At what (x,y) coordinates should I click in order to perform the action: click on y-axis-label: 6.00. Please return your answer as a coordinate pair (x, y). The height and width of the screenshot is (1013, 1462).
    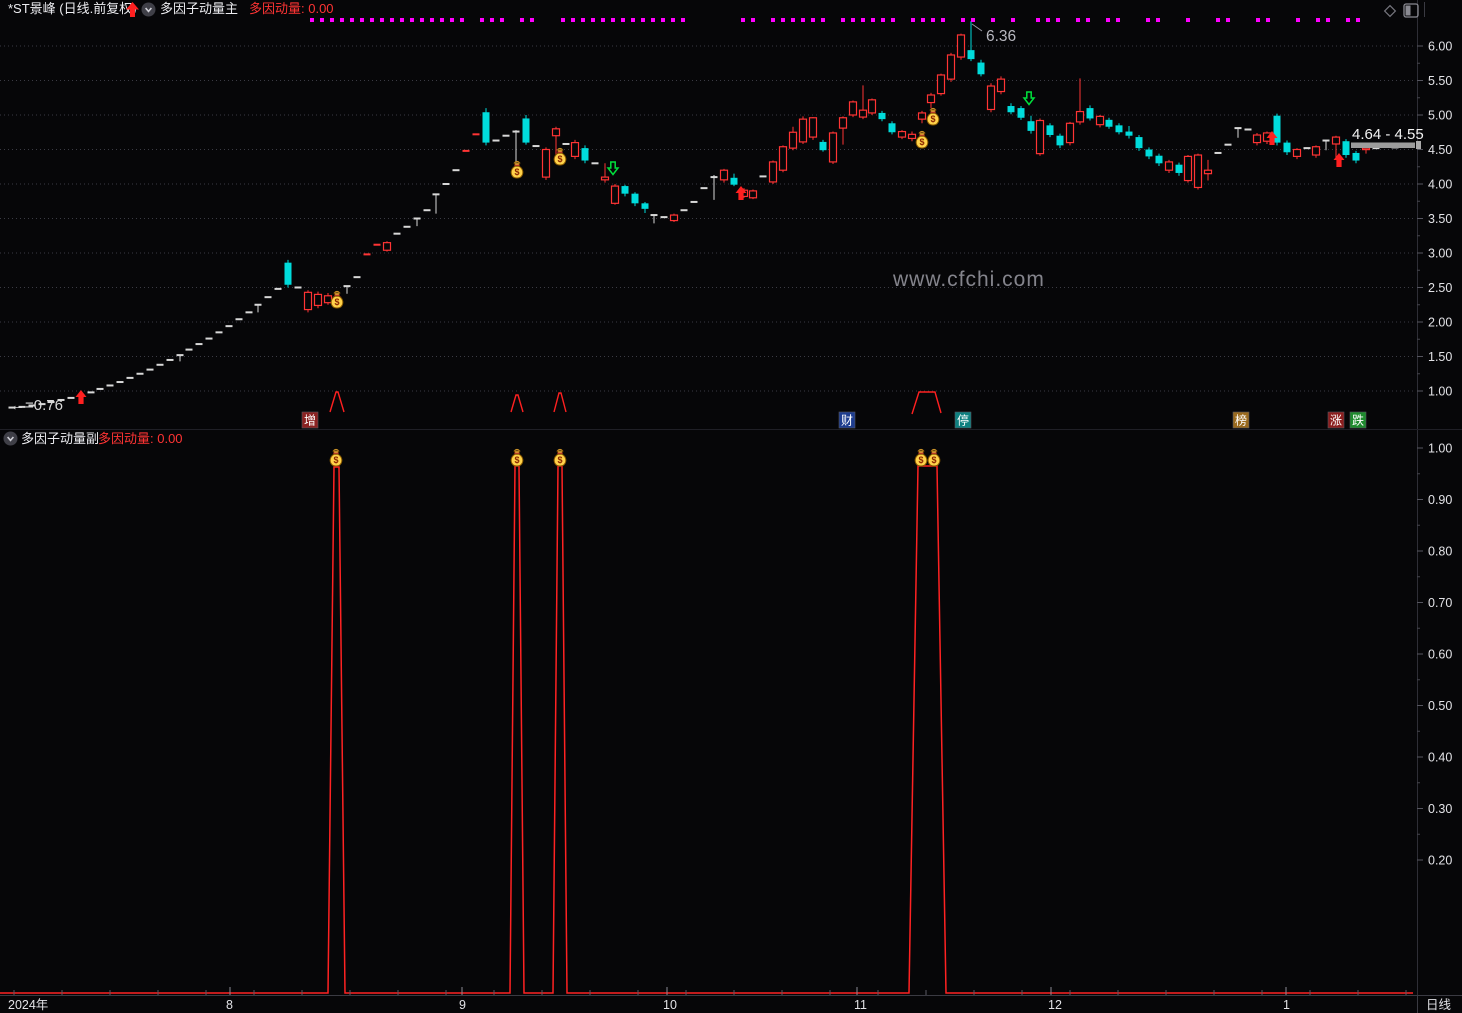
    Looking at the image, I should click on (1440, 47).